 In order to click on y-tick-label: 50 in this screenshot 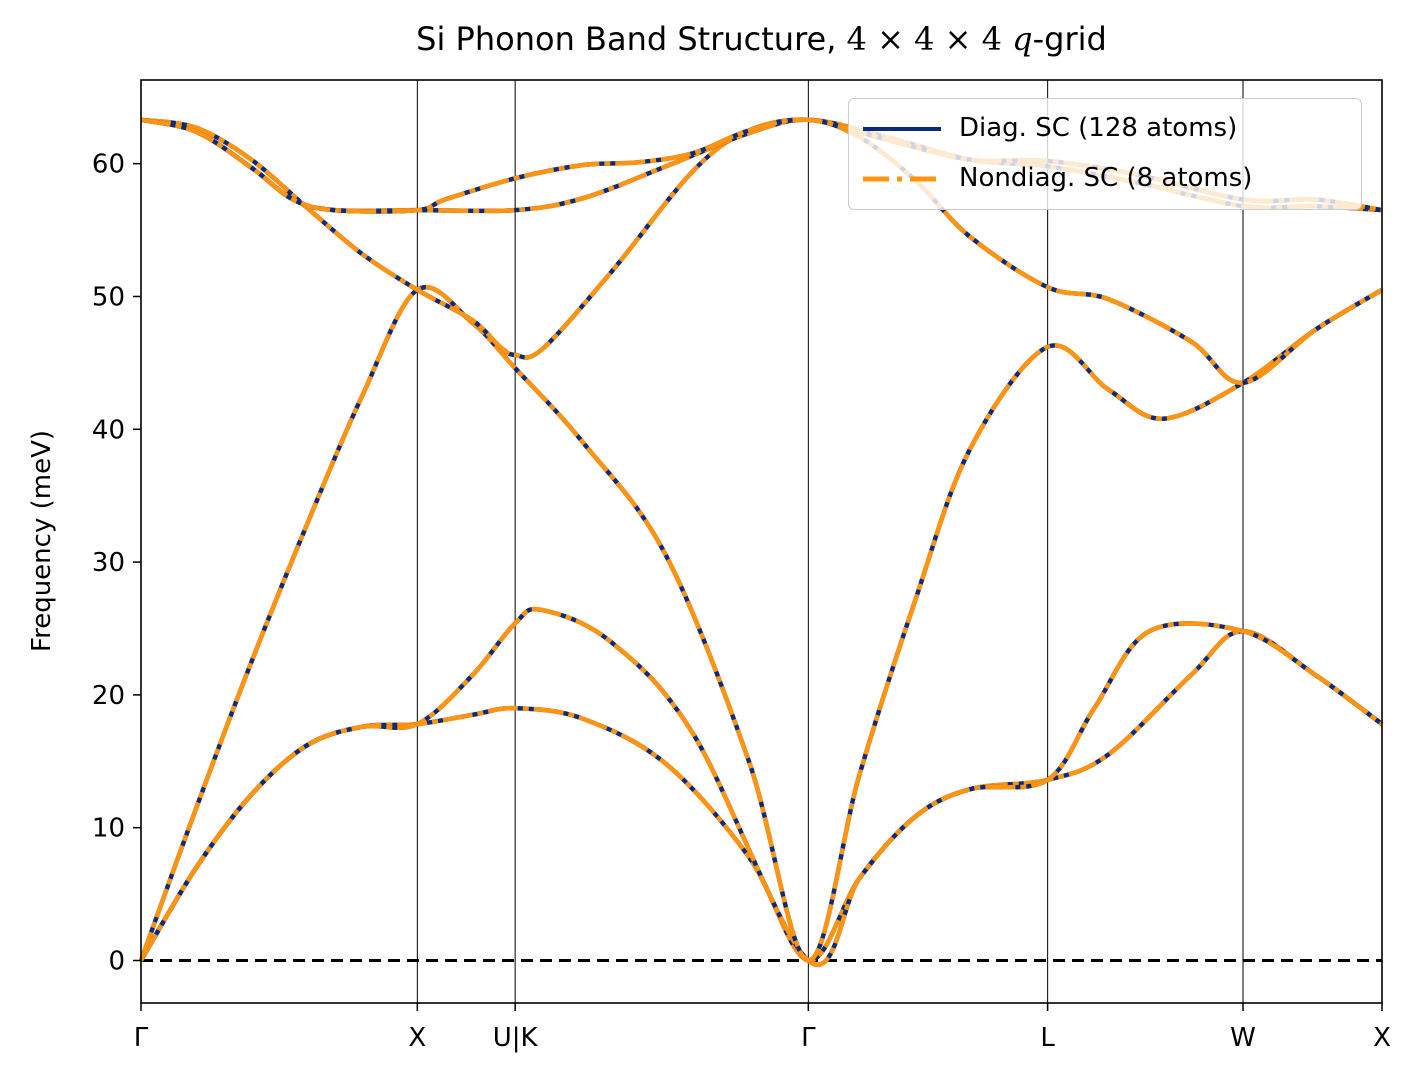, I will do `click(108, 297)`.